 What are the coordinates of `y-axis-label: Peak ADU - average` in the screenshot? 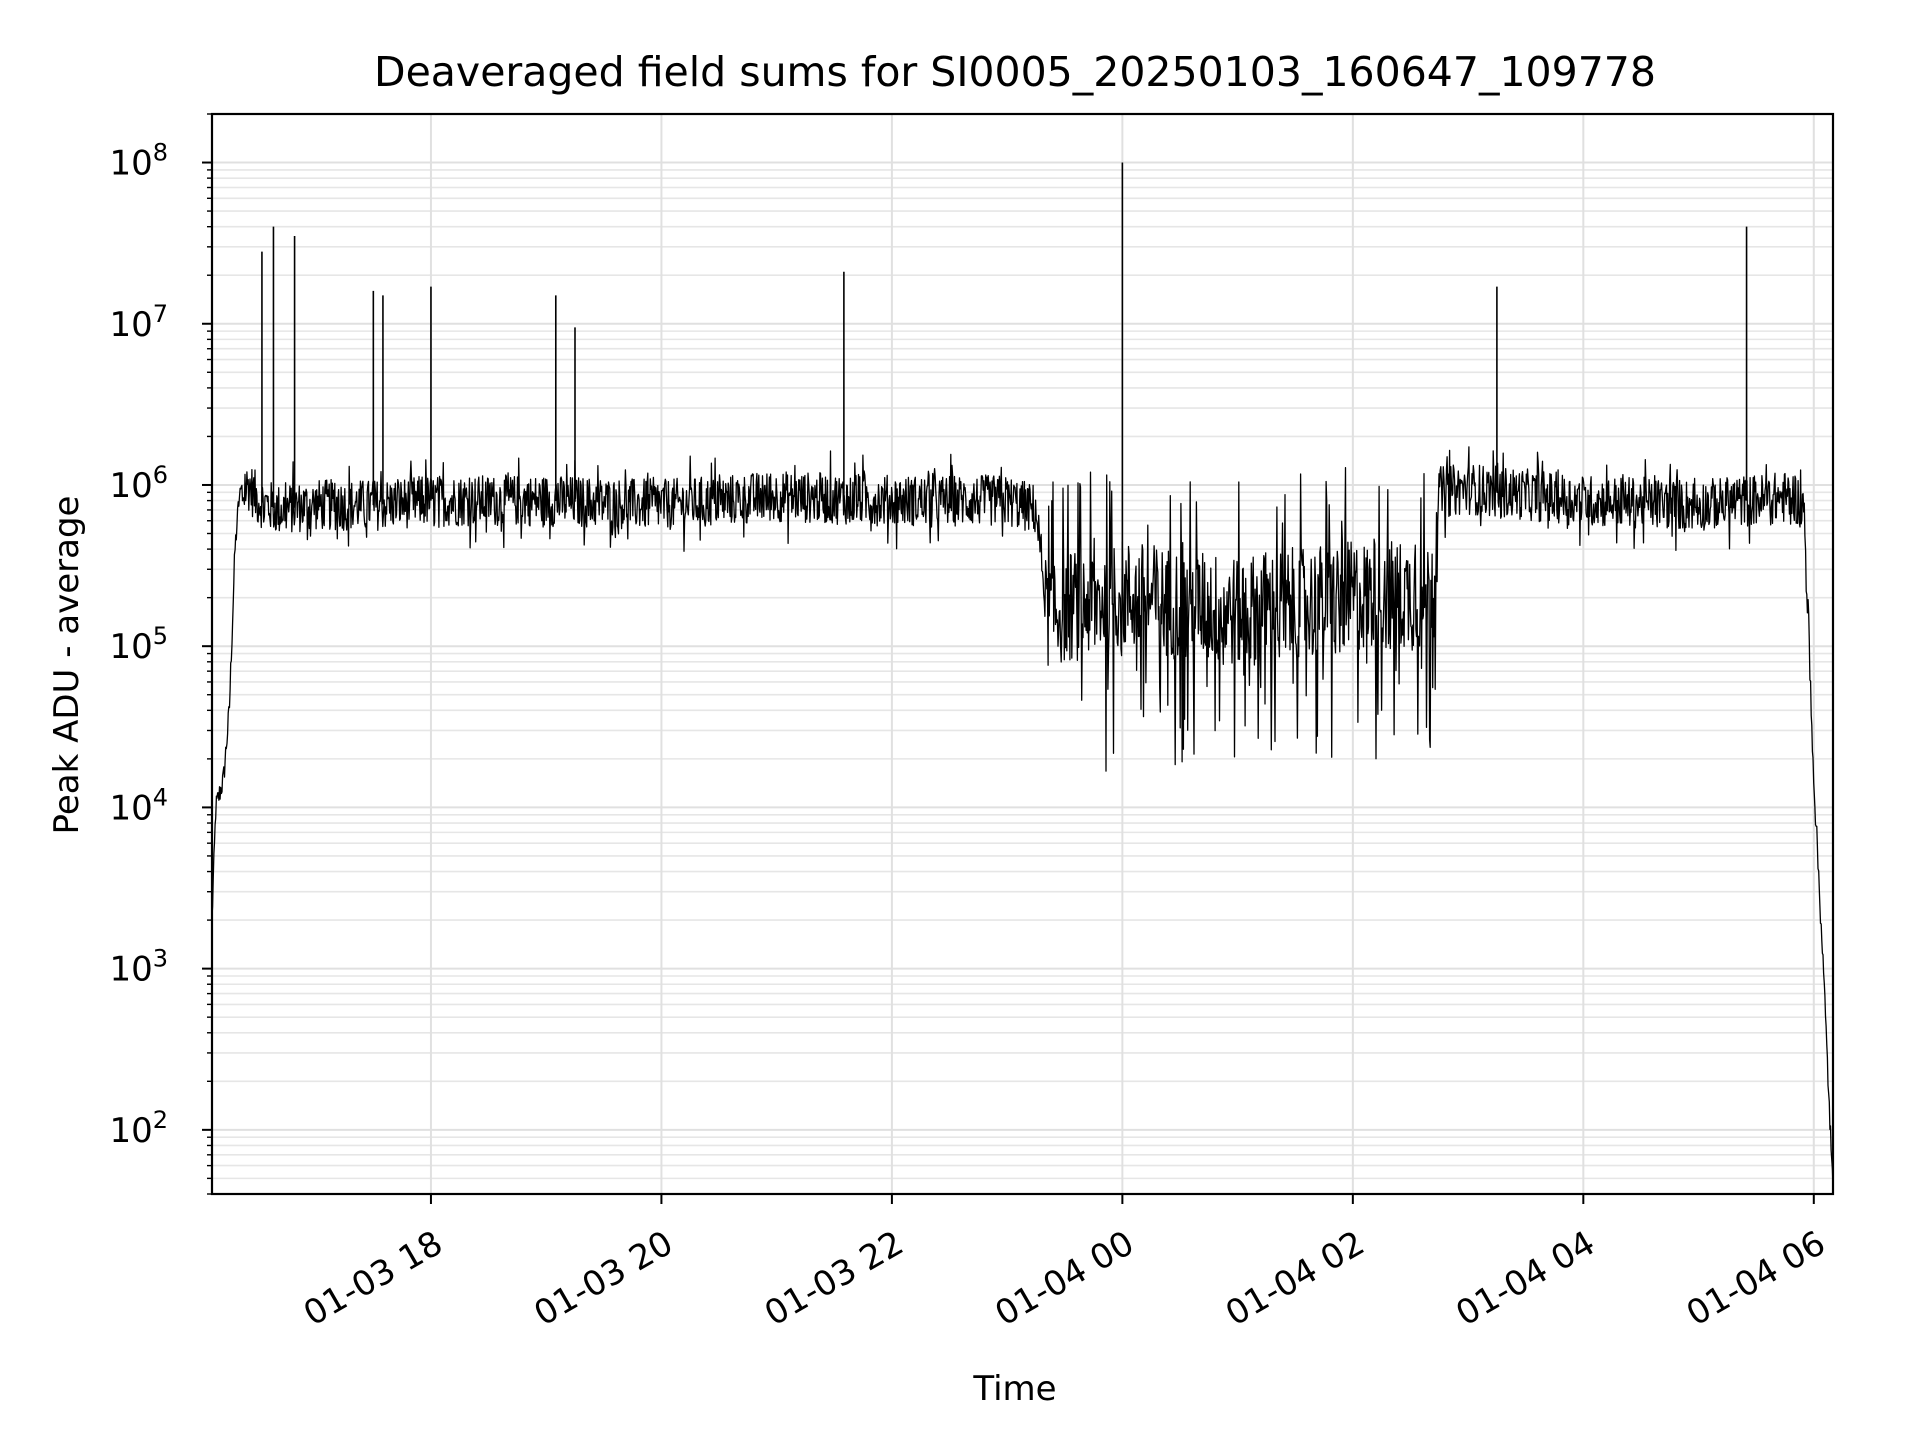 It's located at (67, 665).